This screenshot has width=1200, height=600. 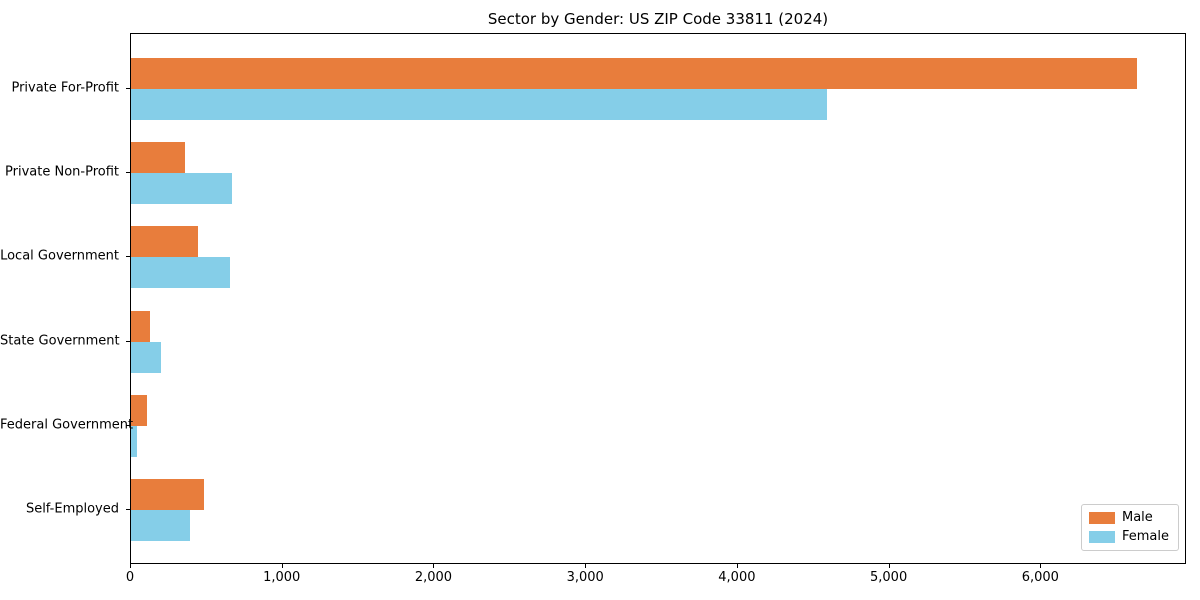 I want to click on x-tick-label-0: 0, so click(x=130, y=577).